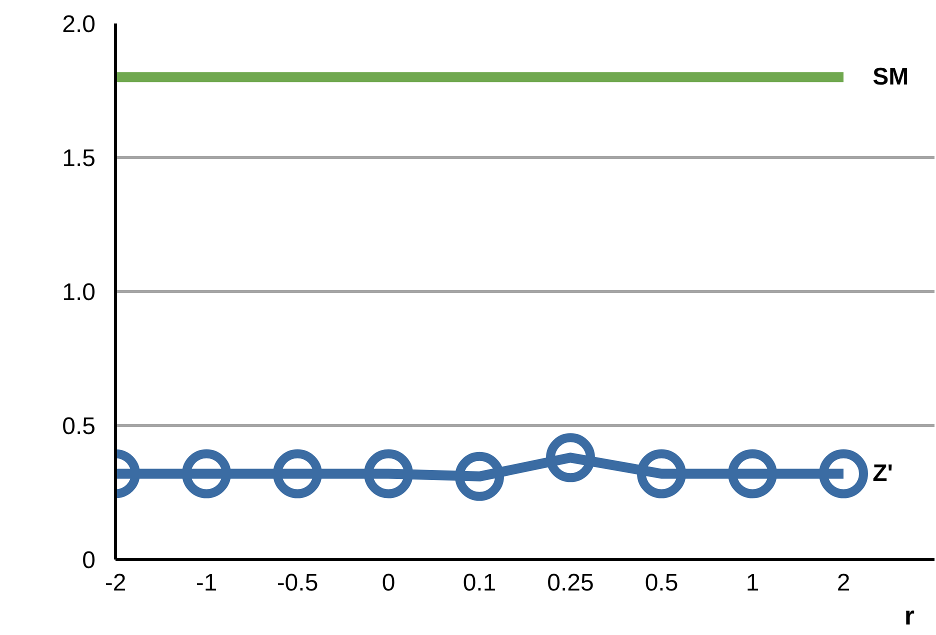  Describe the element at coordinates (79, 24) in the screenshot. I see `y-tick-label: 2.0` at that location.